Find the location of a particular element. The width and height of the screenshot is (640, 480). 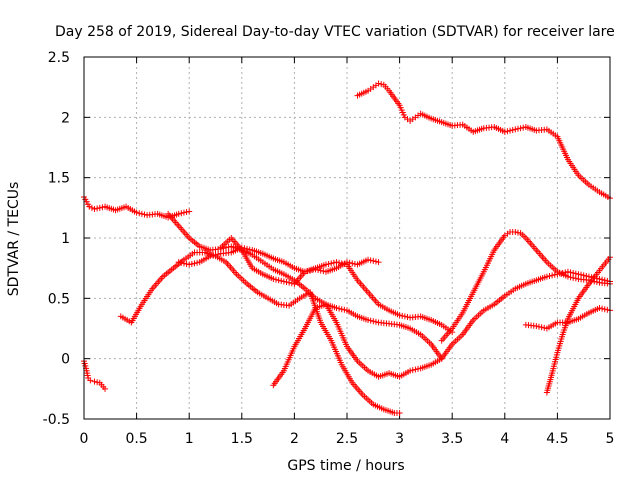

x-tick-label: 0 is located at coordinates (84, 439).